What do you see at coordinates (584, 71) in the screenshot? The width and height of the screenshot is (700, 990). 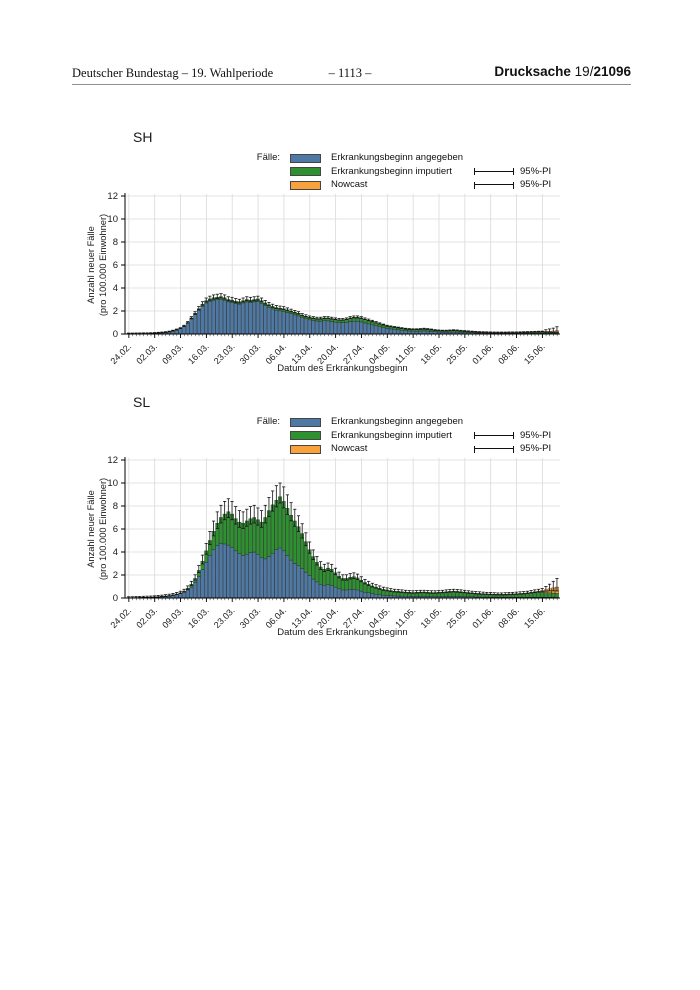 I see `drucksache-term: 19/` at bounding box center [584, 71].